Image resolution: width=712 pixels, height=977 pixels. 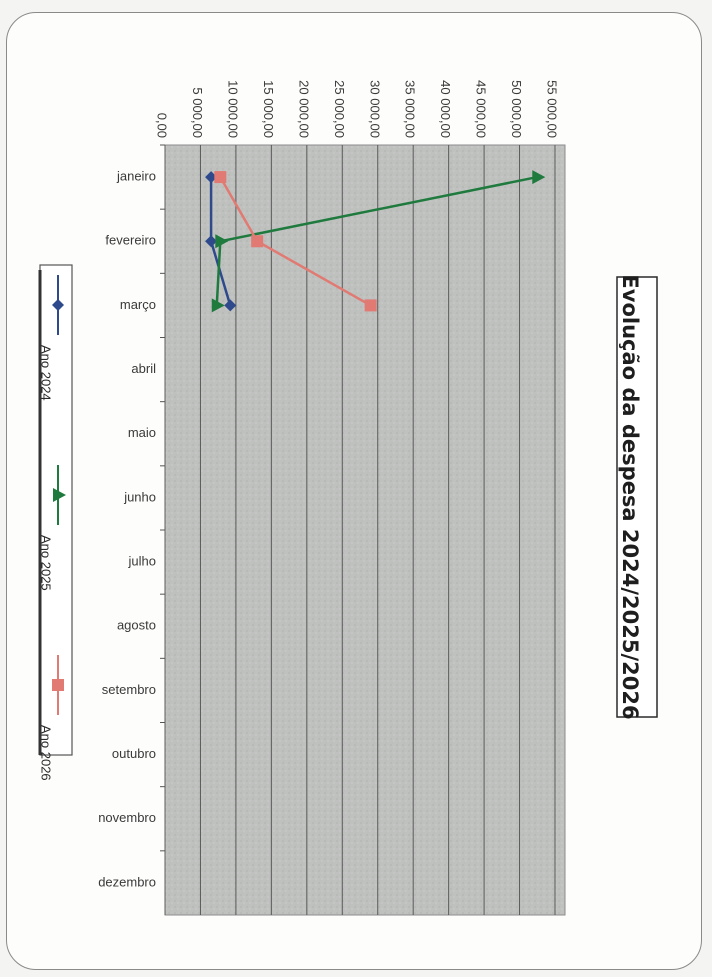 What do you see at coordinates (127, 817) in the screenshot?
I see `category-label: novembro` at bounding box center [127, 817].